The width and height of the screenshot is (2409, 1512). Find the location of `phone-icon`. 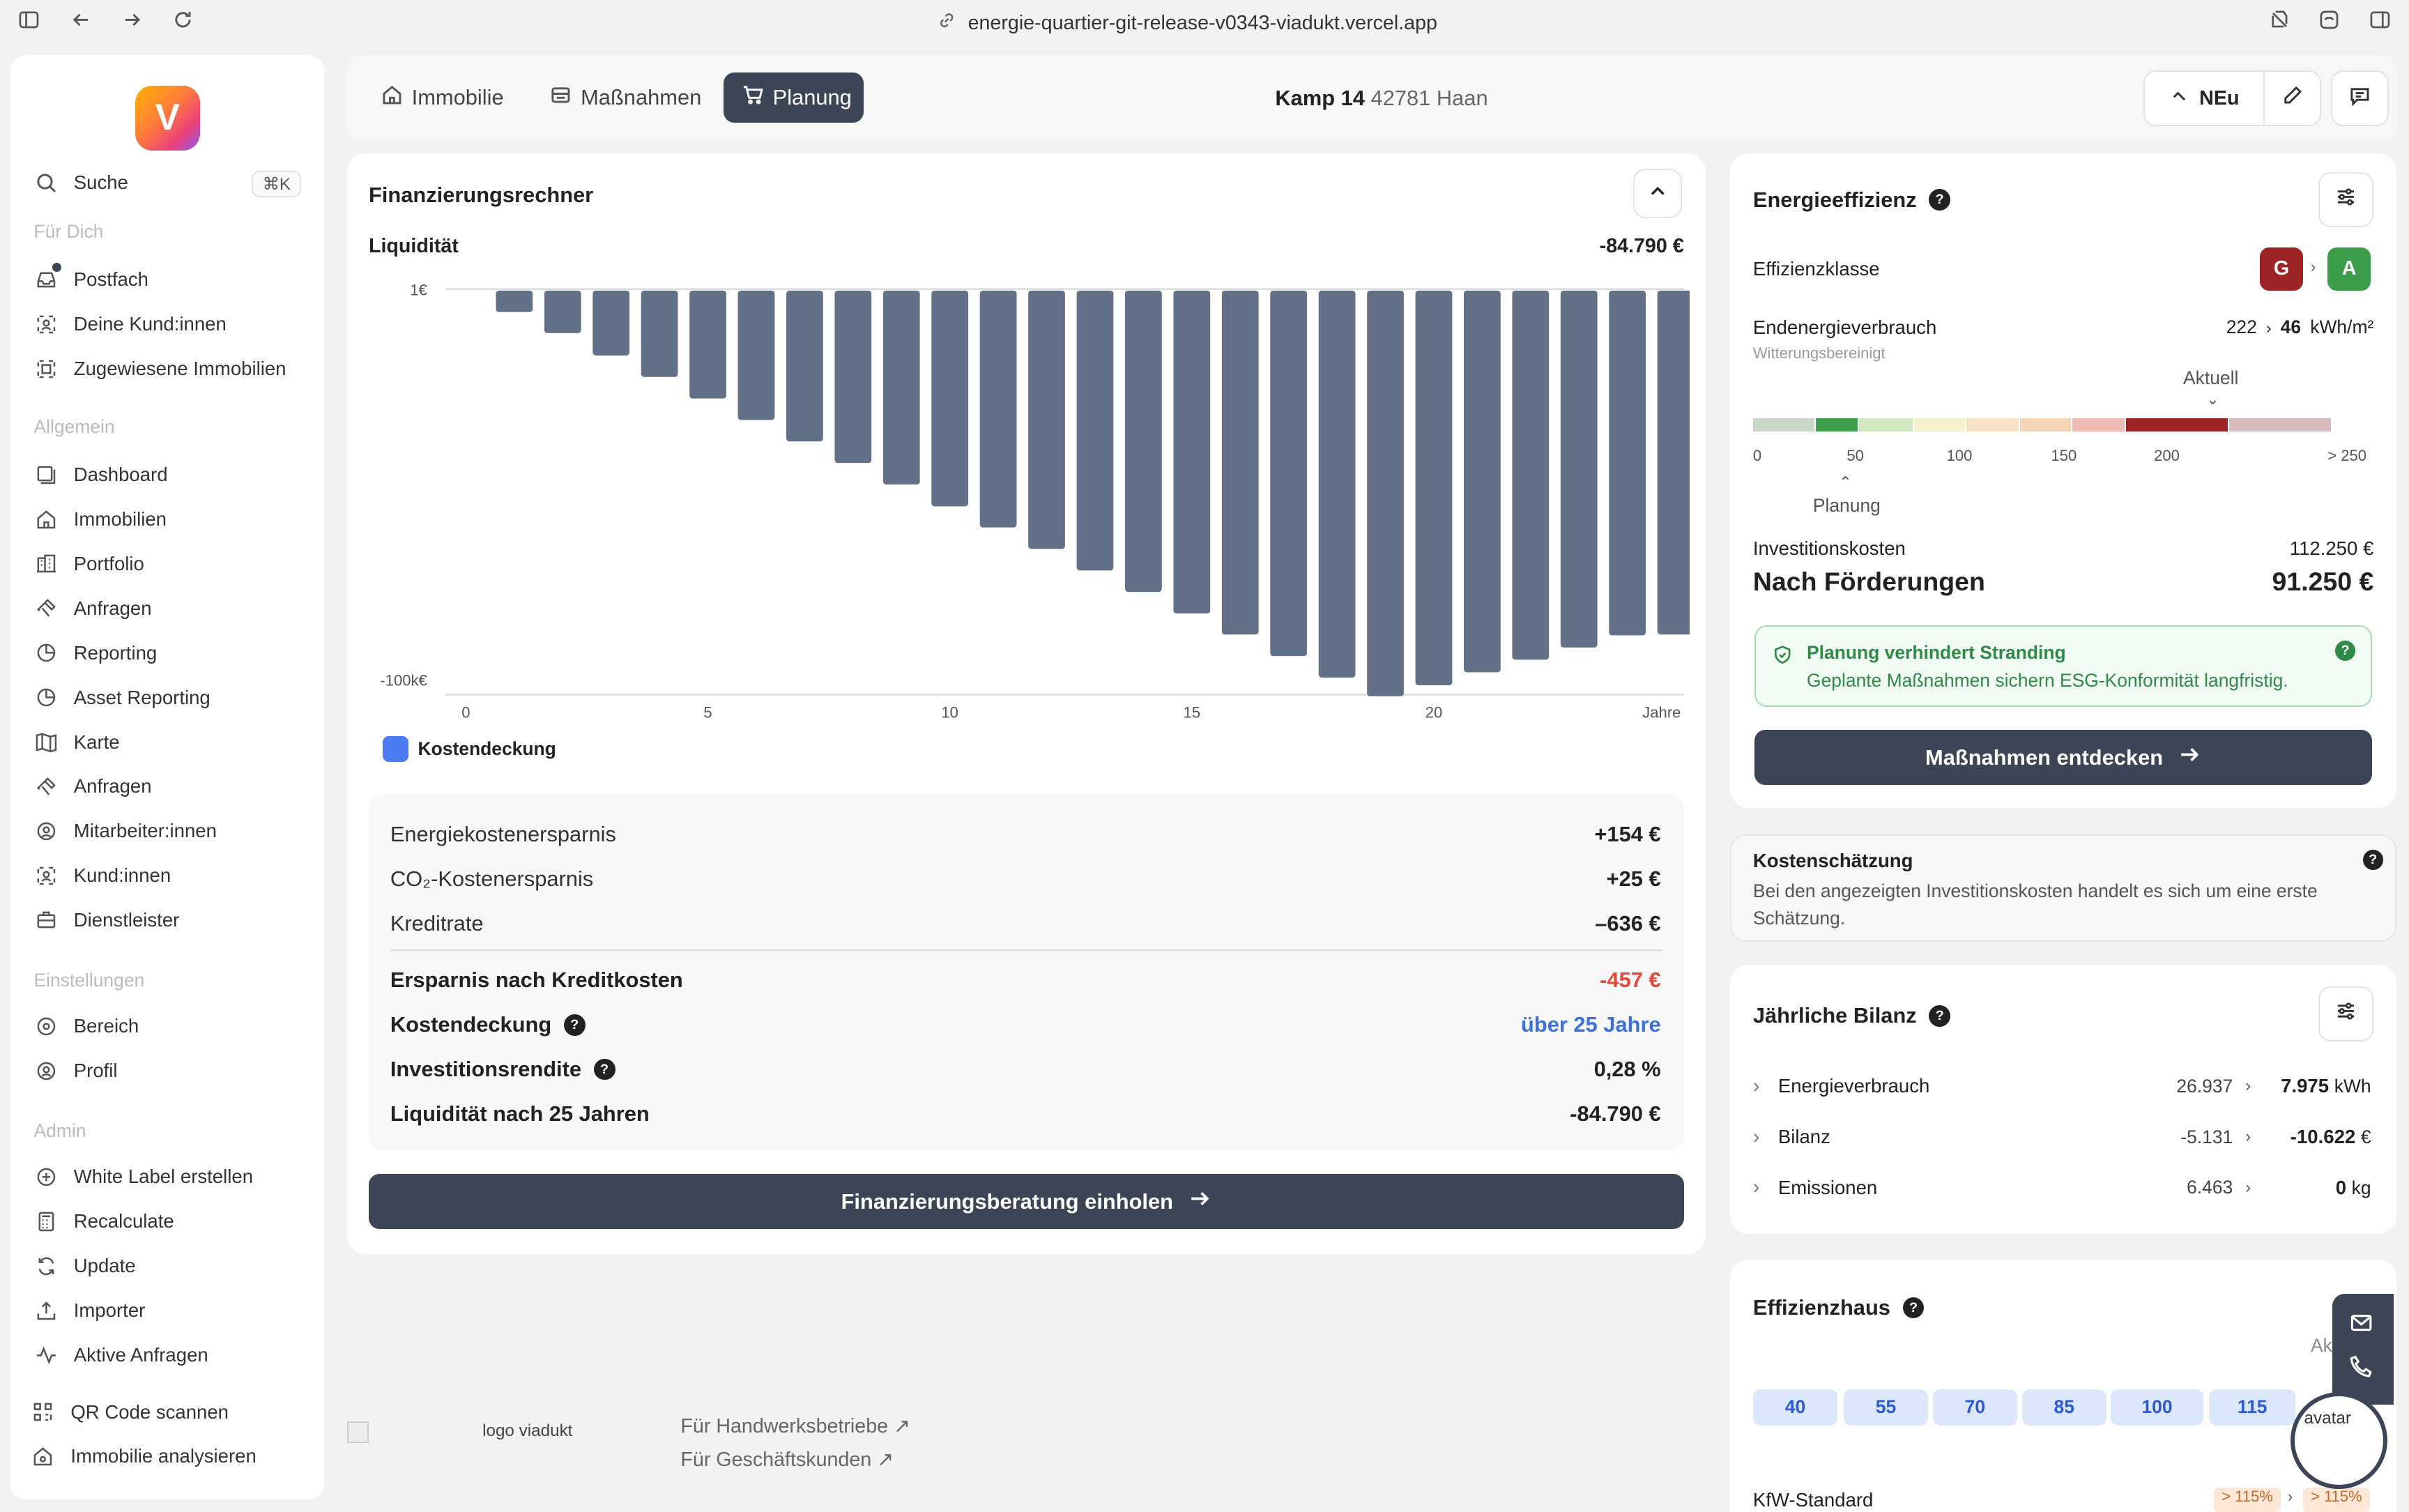

phone-icon is located at coordinates (2361, 1369).